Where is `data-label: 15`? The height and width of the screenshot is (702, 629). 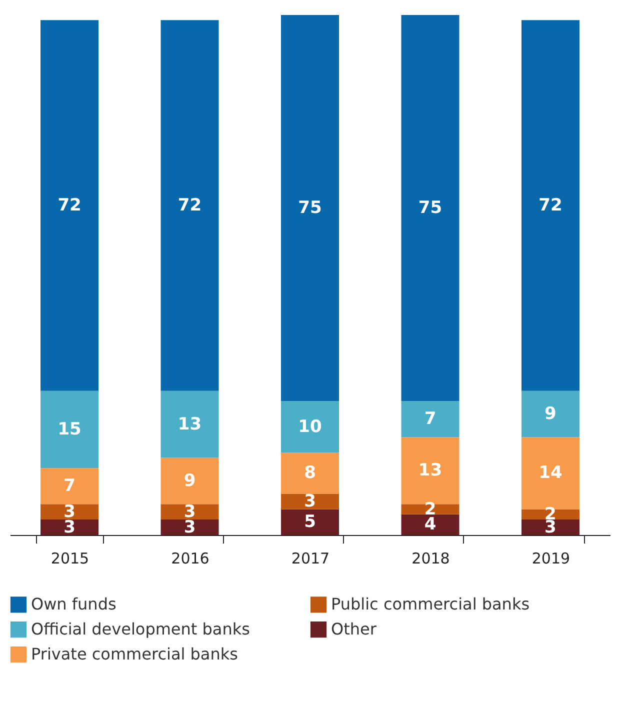
data-label: 15 is located at coordinates (70, 429).